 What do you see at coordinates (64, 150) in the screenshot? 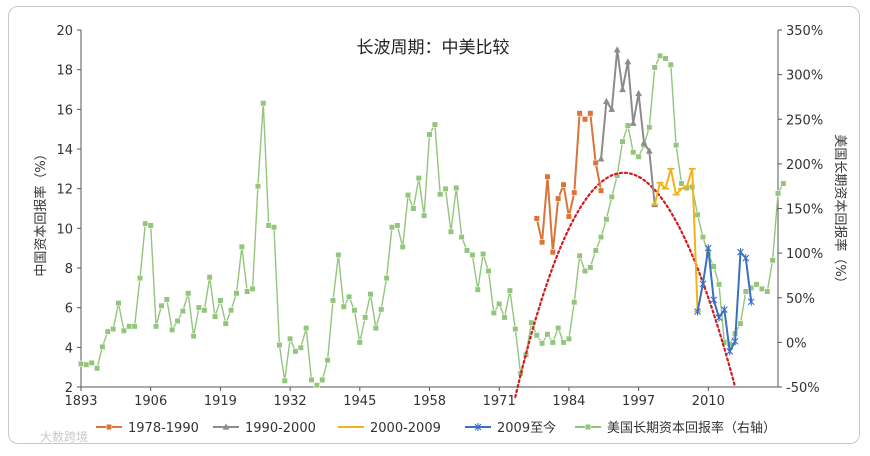
I see `left-tick-label: 14` at bounding box center [64, 150].